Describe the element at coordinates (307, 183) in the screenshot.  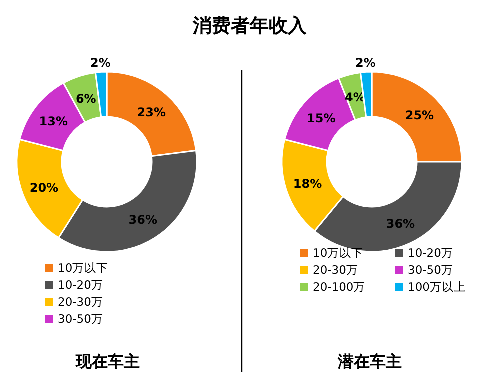
I see `data-label: 18%` at that location.